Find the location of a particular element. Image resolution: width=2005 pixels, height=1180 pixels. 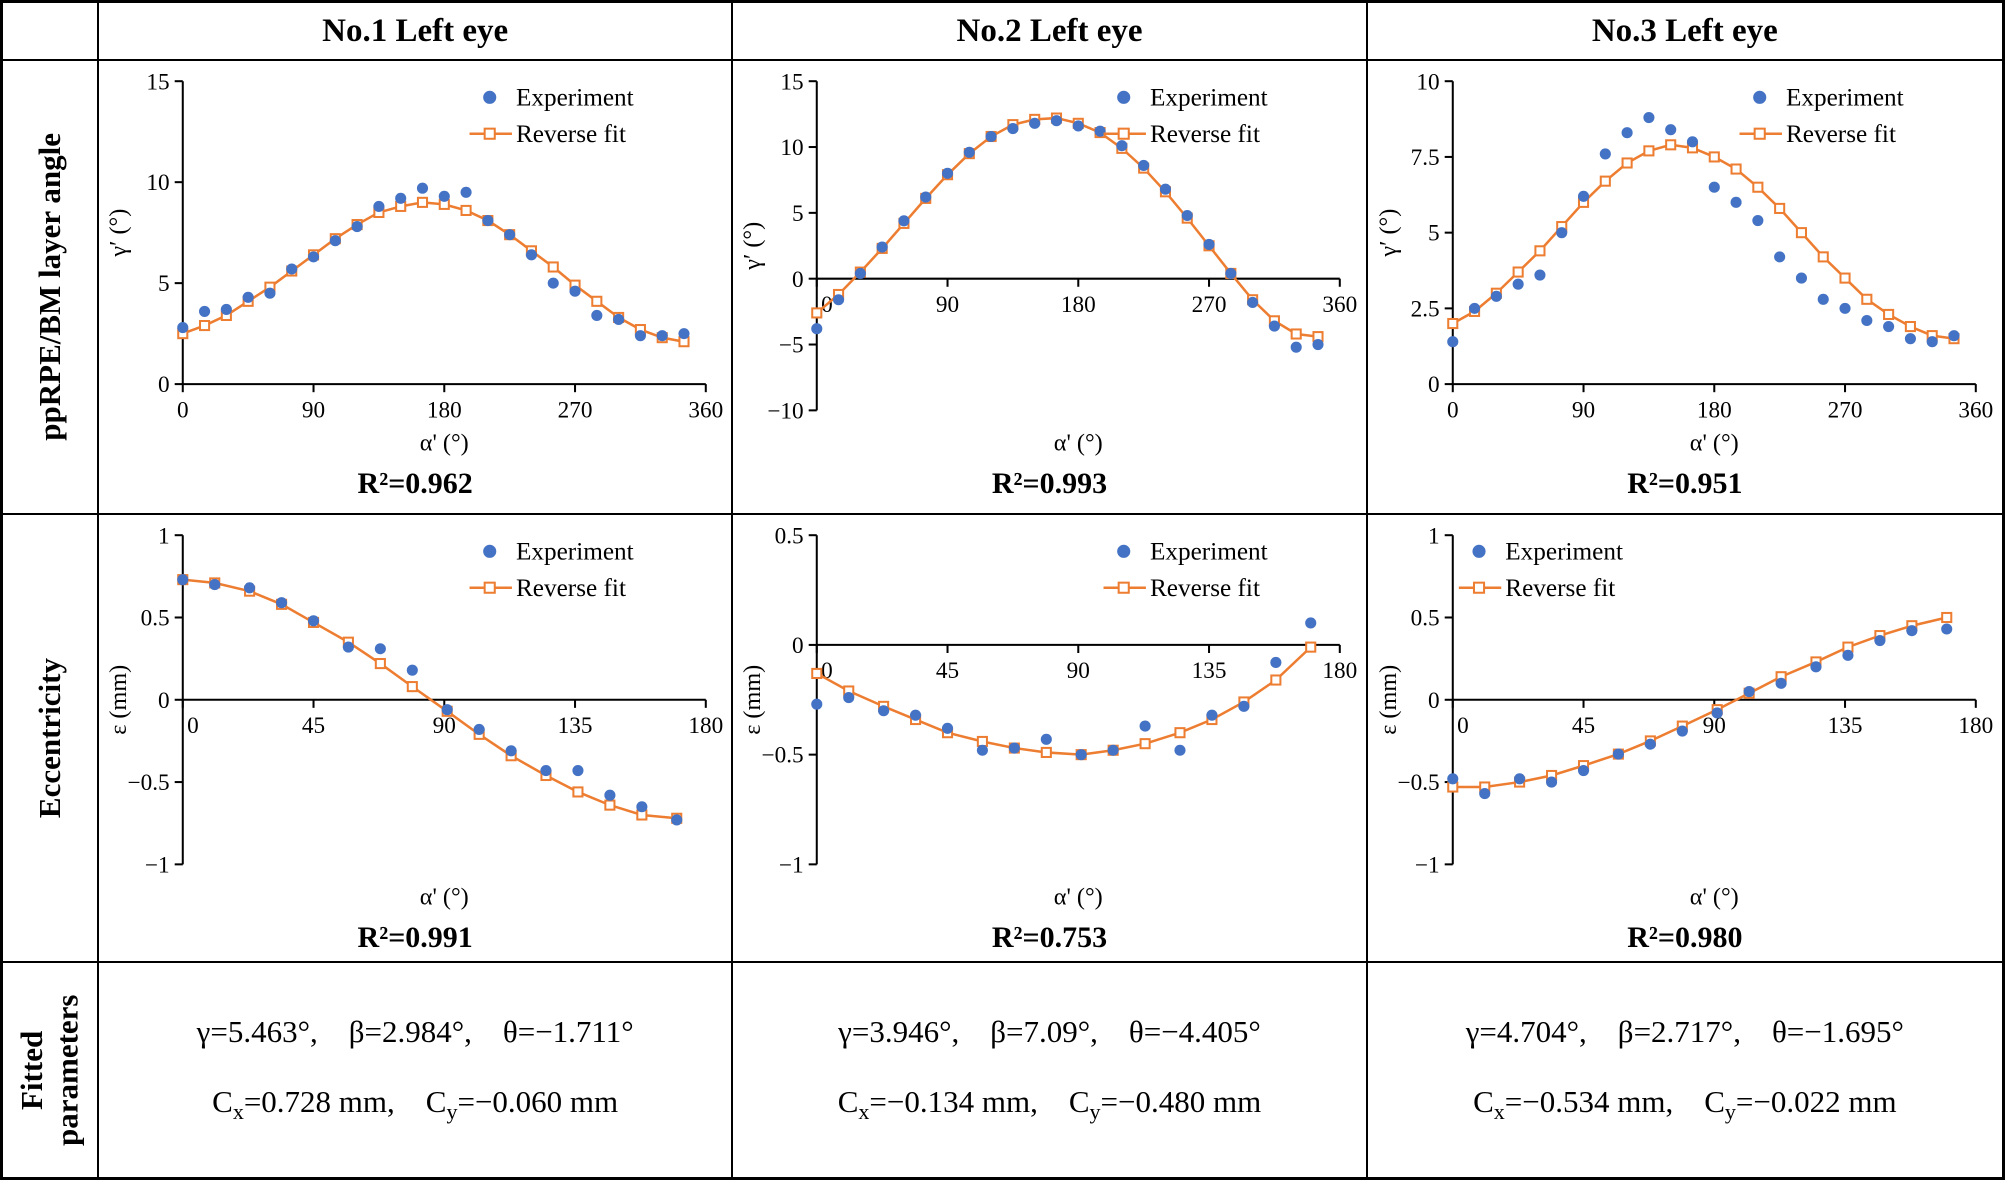

row-label-layer-angle-text: ppRPE/BM layer angle is located at coordinates (50, 287).